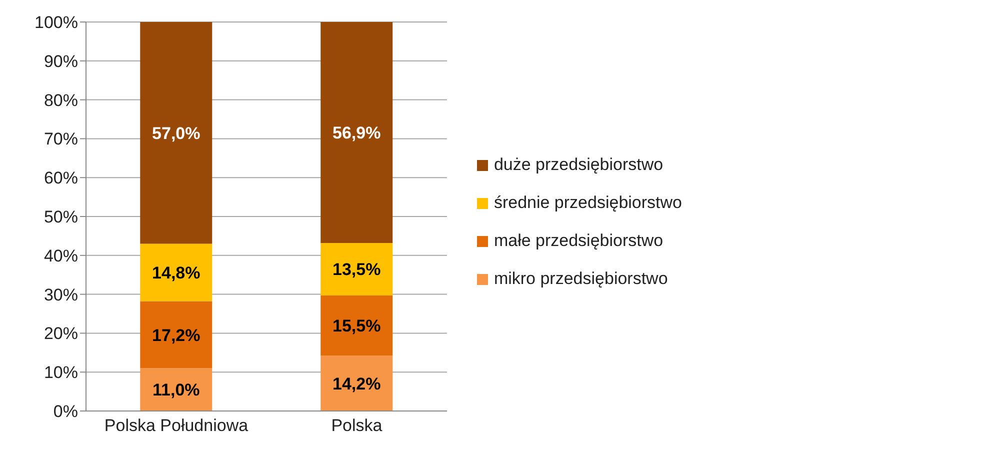 This screenshot has height=462, width=990. Describe the element at coordinates (65, 412) in the screenshot. I see `y-tick-label: 0%` at that location.